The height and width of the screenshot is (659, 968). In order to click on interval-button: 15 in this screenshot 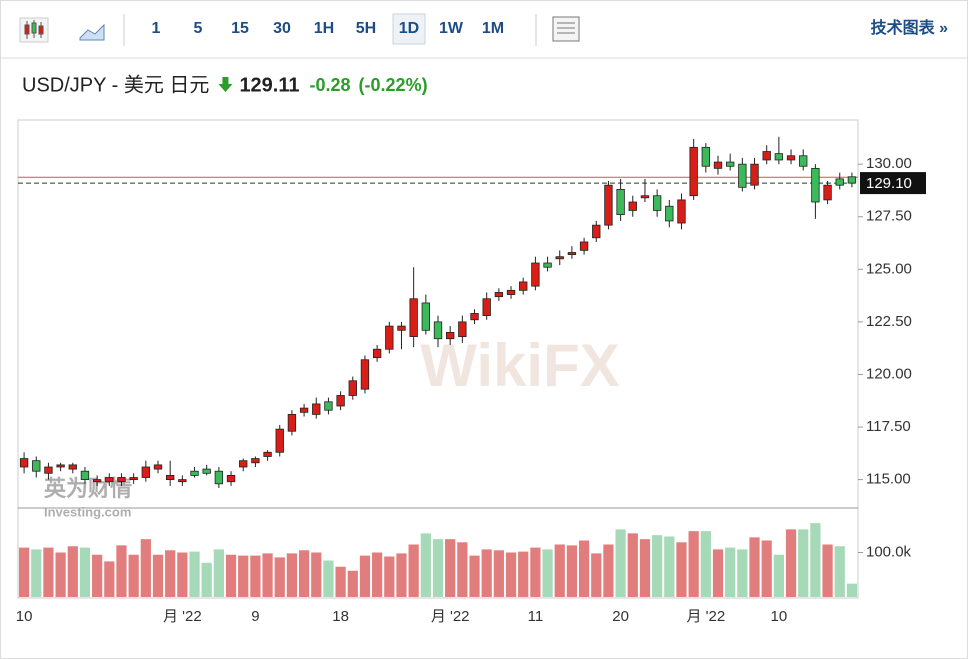, I will do `click(240, 28)`.